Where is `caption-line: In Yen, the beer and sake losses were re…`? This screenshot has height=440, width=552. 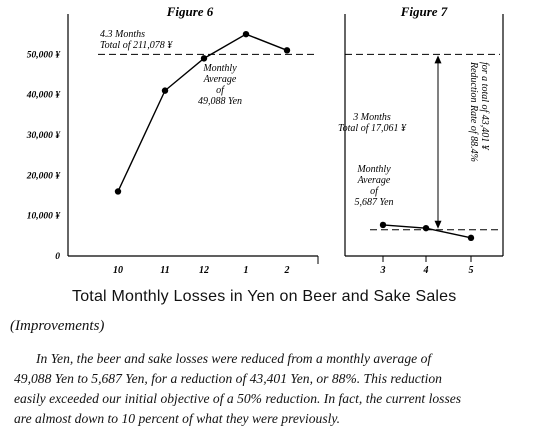
caption-line: In Yen, the beer and sake losses were re… is located at coordinates (234, 358).